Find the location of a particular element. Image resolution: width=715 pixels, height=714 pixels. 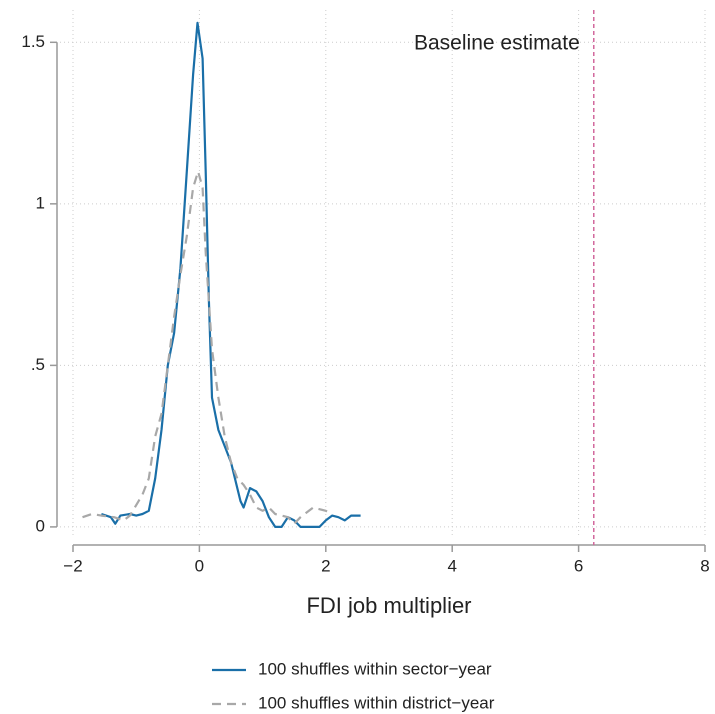

annotation: Baseline estimate is located at coordinates (497, 43).